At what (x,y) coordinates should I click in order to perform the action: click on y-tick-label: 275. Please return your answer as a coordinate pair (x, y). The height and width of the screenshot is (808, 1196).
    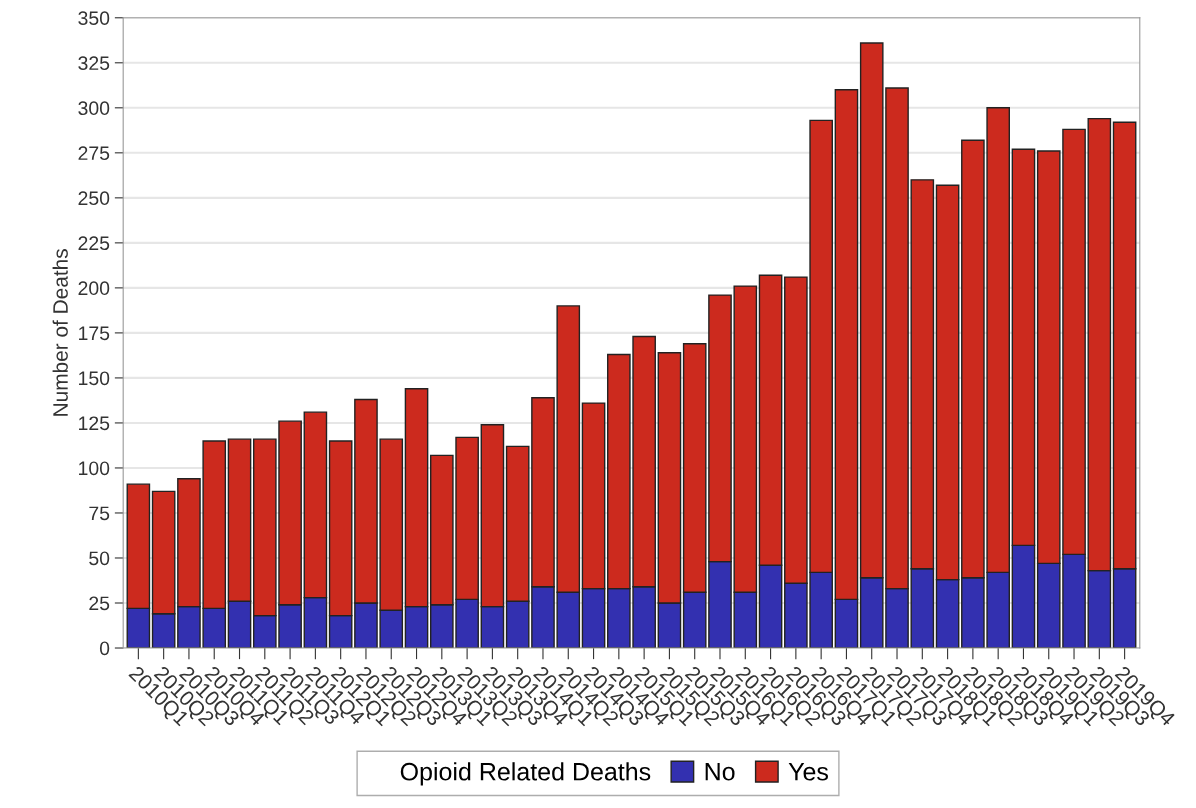
    Looking at the image, I should click on (94, 153).